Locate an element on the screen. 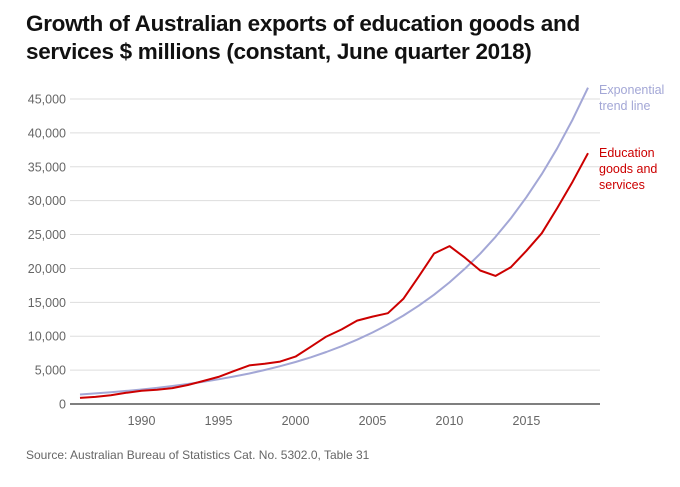 The height and width of the screenshot is (487, 680). x-tick-label: 2005 is located at coordinates (373, 421).